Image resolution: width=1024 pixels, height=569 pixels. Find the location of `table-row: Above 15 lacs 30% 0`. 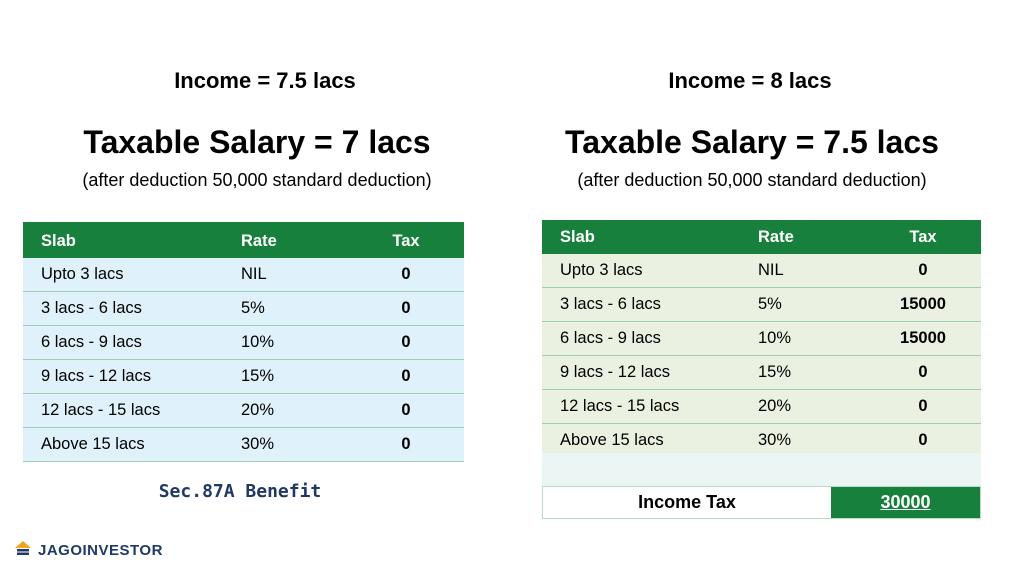

table-row: Above 15 lacs 30% 0 is located at coordinates (243, 444).